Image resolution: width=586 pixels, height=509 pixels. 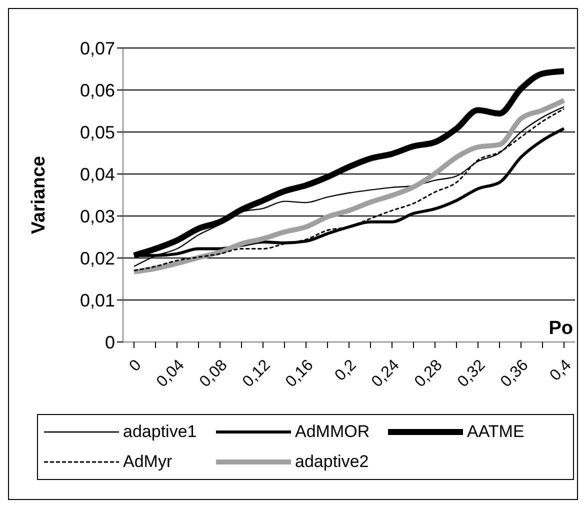 What do you see at coordinates (147, 462) in the screenshot?
I see `legend-label: AdMyr` at bounding box center [147, 462].